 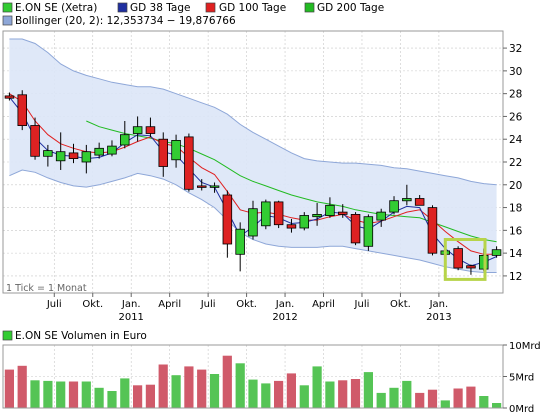 I want to click on price-y-tick-label: 24, so click(x=516, y=140).